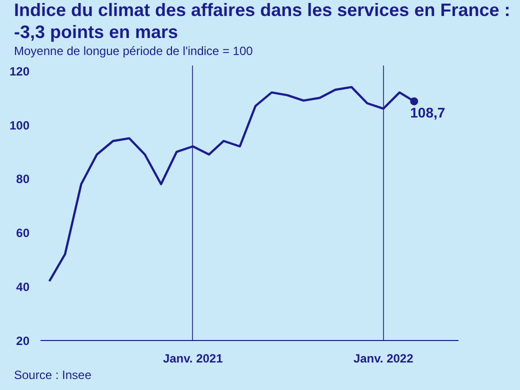  Describe the element at coordinates (23, 341) in the screenshot. I see `y-tick-label: 20` at that location.